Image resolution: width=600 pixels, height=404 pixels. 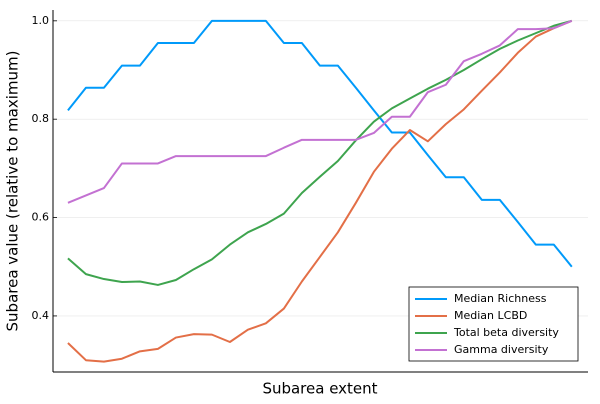 I want to click on legend-label: Median Richness, so click(x=500, y=298).